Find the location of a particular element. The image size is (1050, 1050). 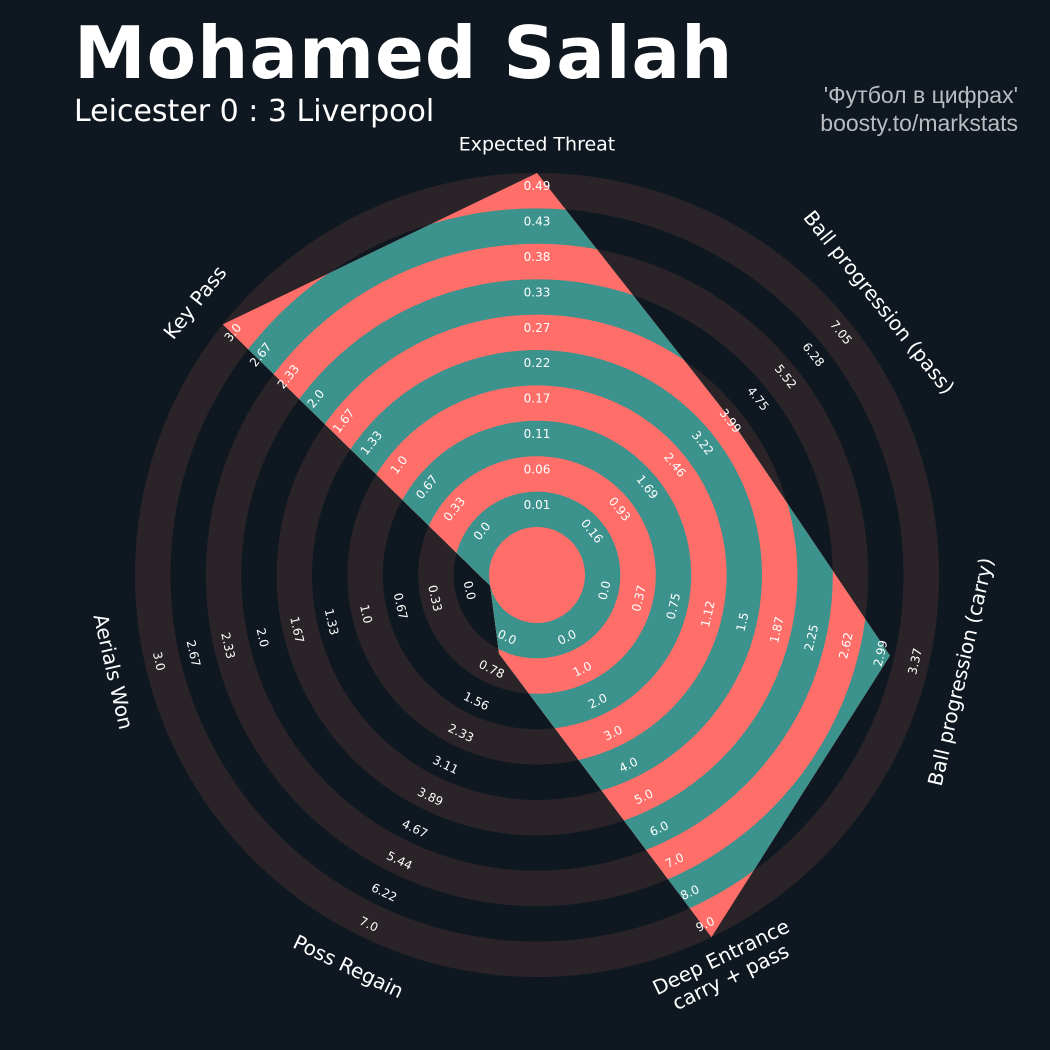

tick-label: 2.25 is located at coordinates (812, 637).